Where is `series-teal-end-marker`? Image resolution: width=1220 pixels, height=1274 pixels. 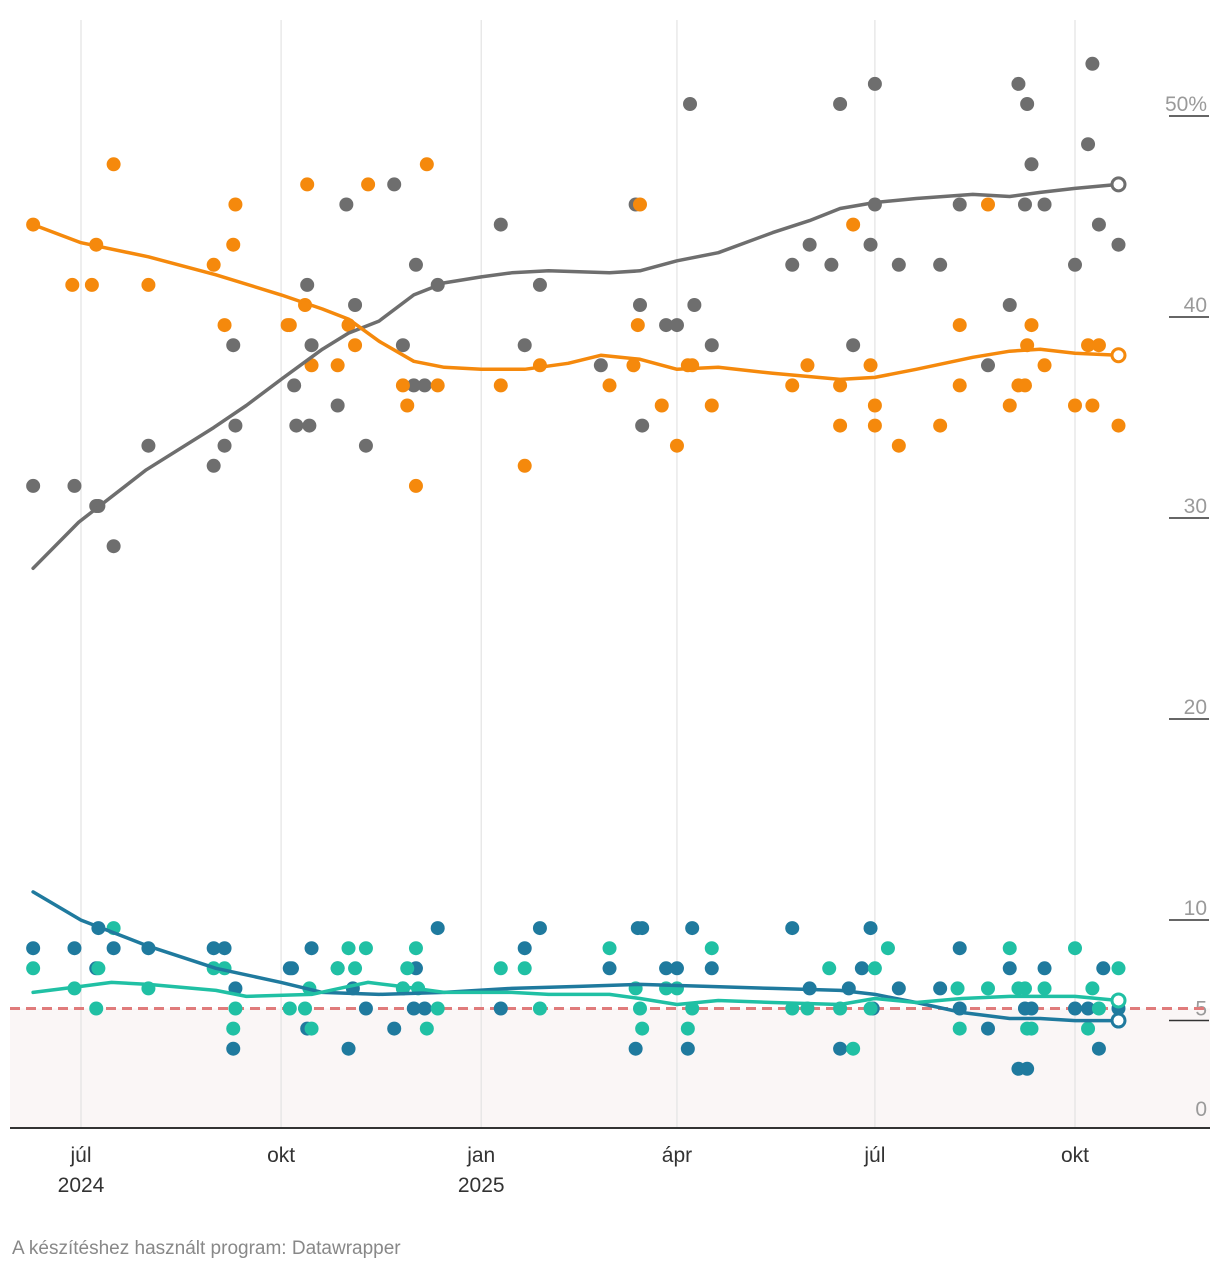 series-teal-end-marker is located at coordinates (1118, 1000).